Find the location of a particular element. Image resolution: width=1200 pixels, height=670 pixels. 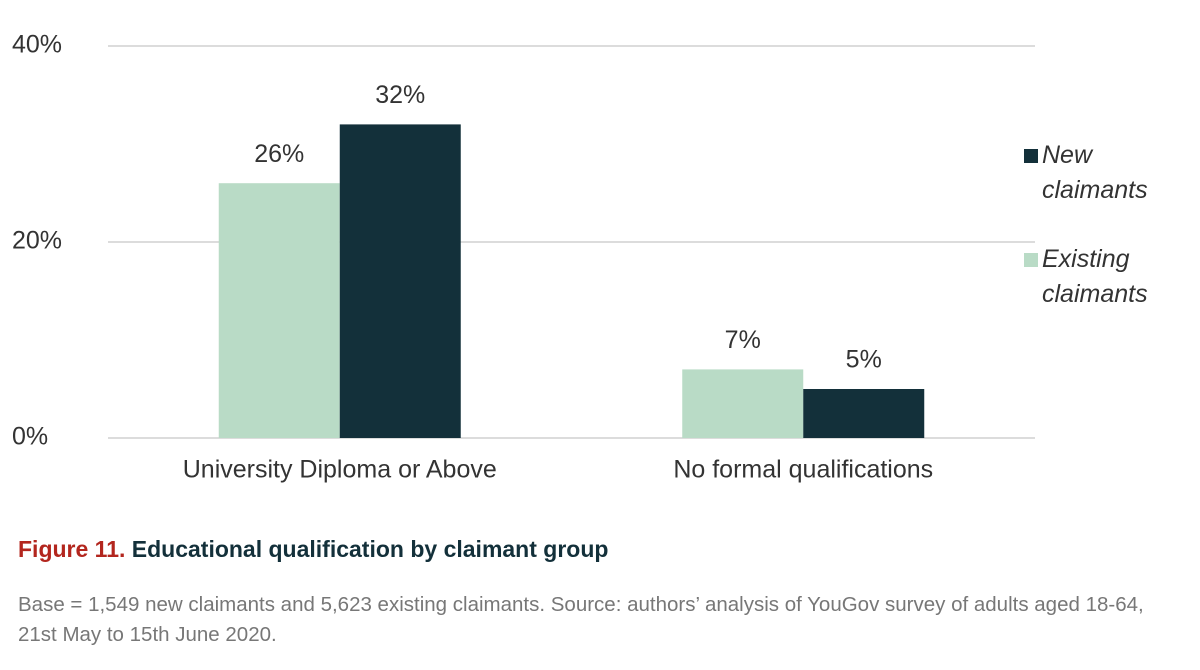

y-tick-label: 20% is located at coordinates (37, 241).